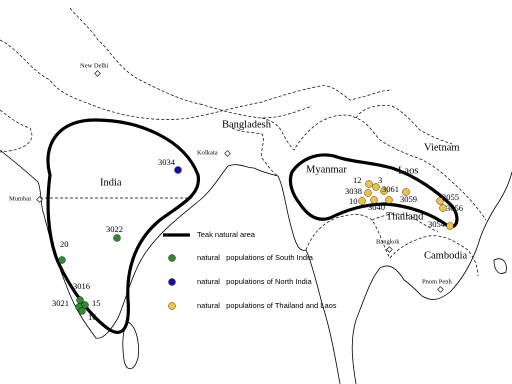  I want to click on country-label: India, so click(111, 182).